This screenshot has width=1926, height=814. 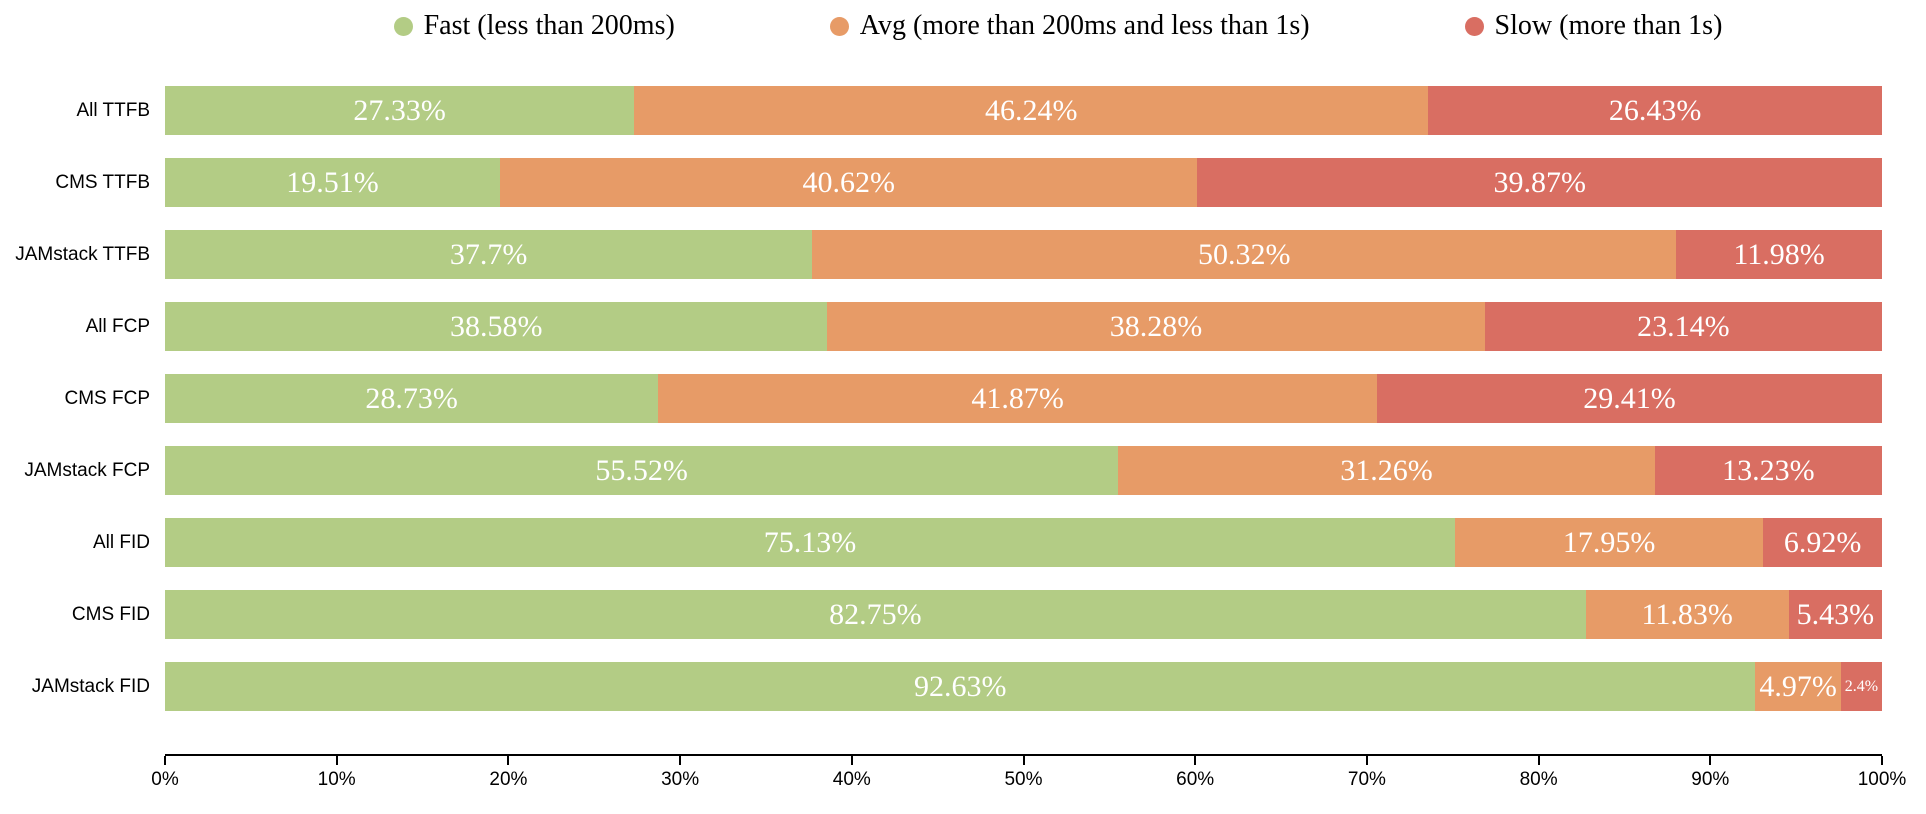 I want to click on bar-segment: 11.83%, so click(x=1687, y=614).